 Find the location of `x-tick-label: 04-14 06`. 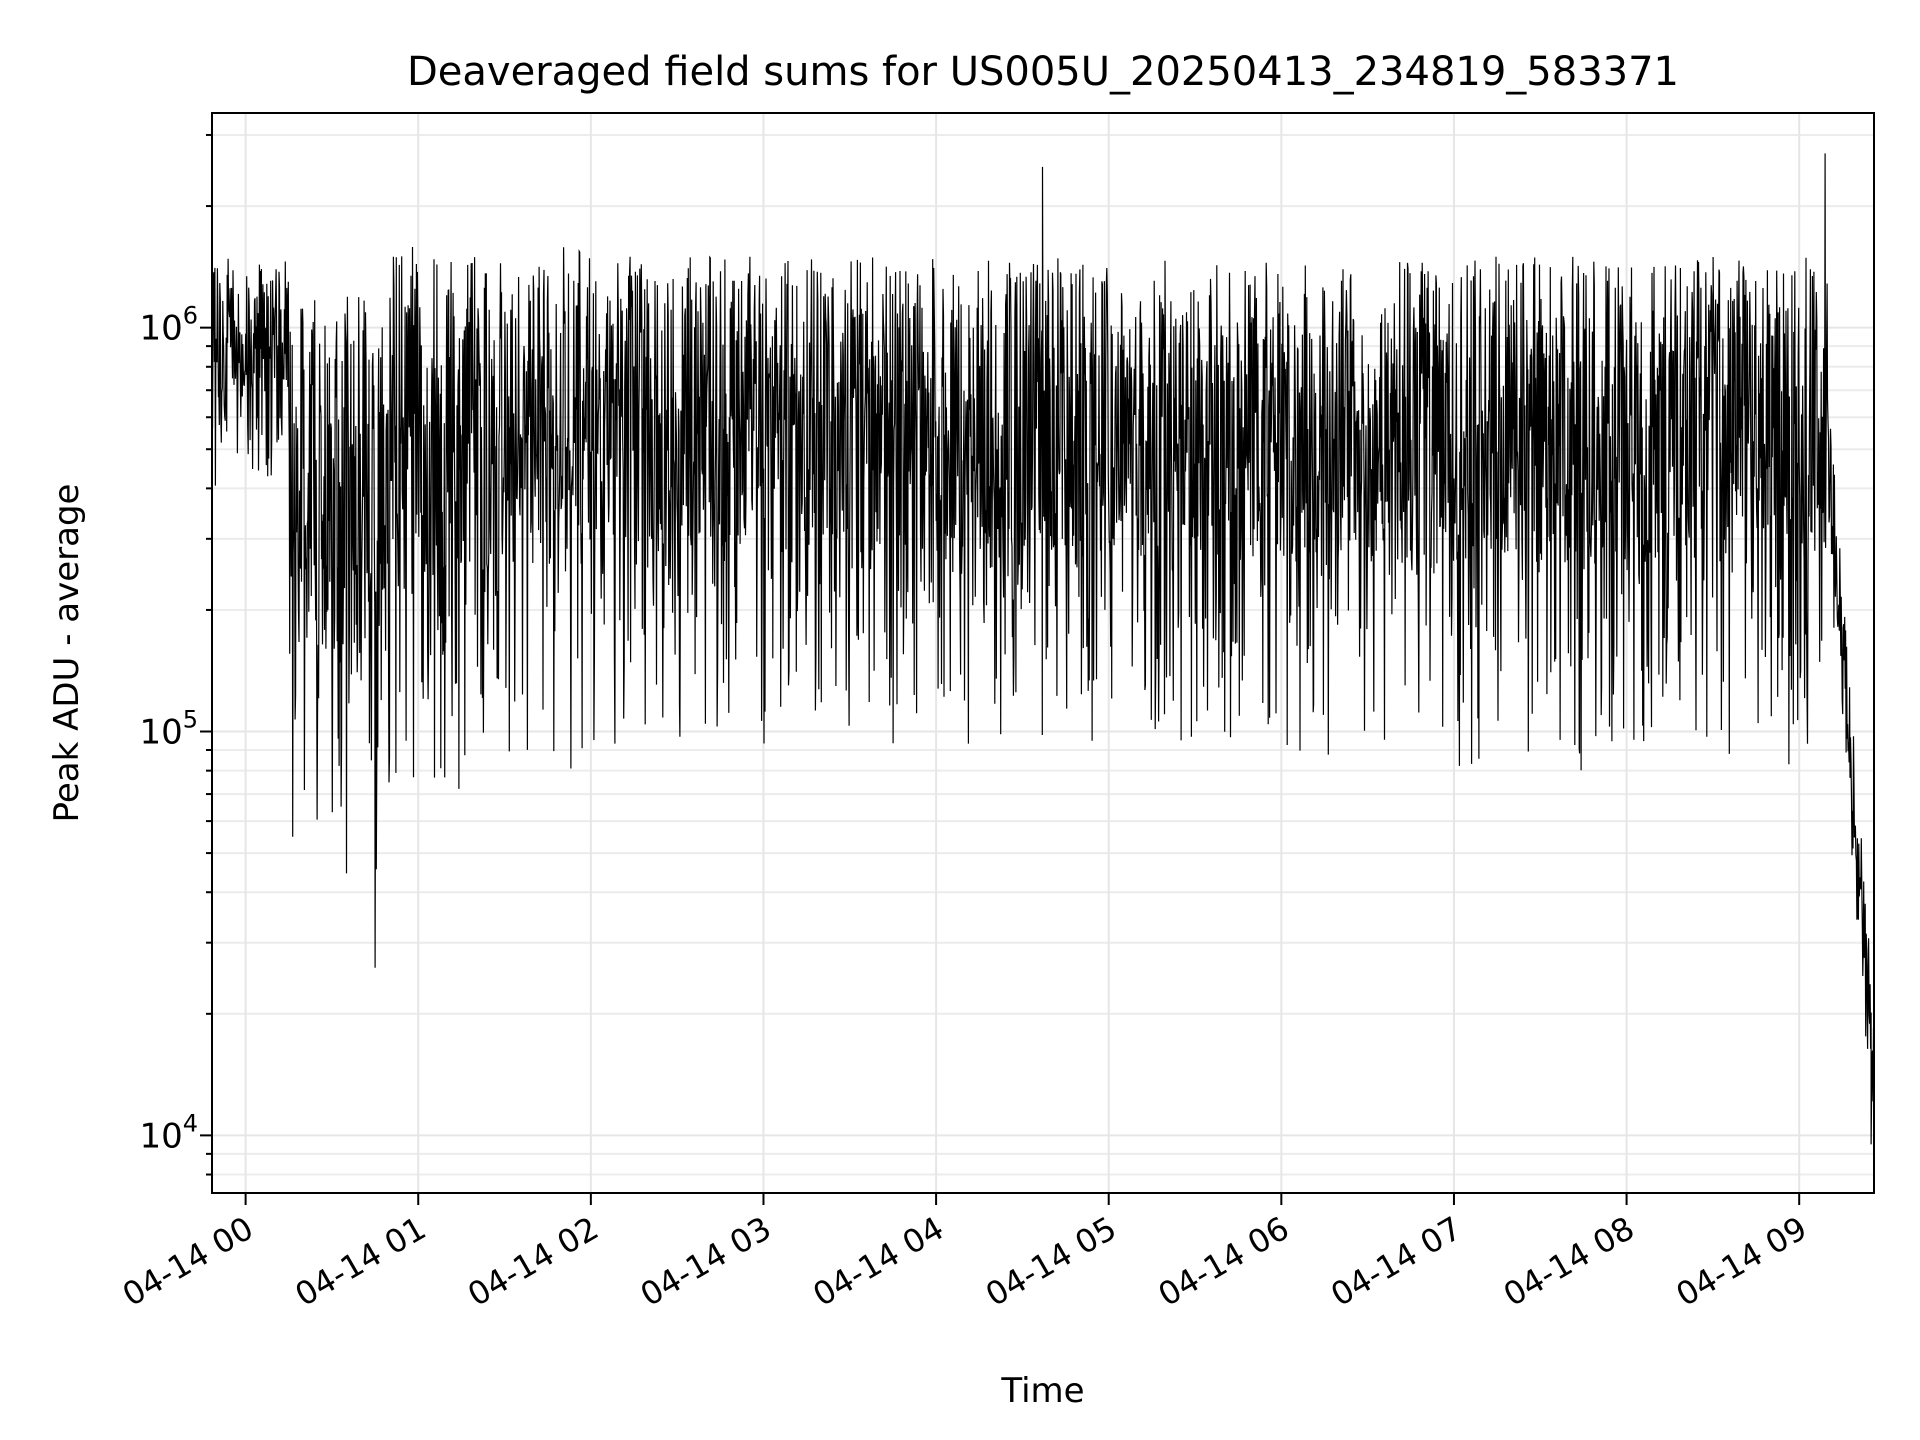

x-tick-label: 04-14 06 is located at coordinates (1224, 1261).